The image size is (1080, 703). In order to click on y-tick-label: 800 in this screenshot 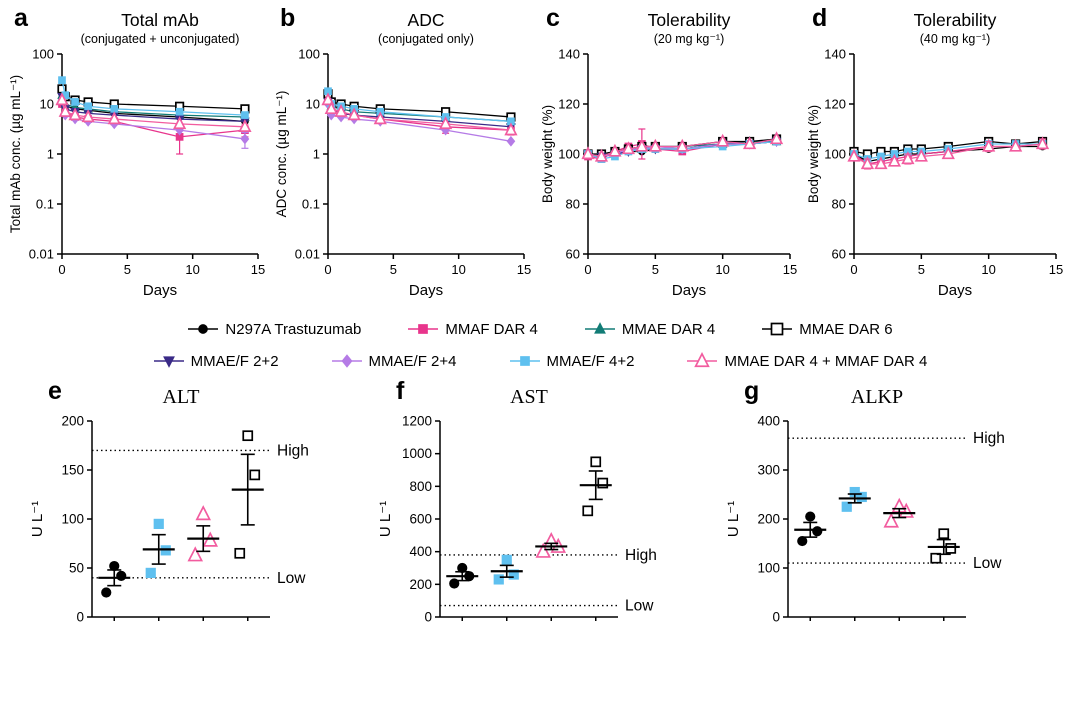, I will do `click(420, 486)`.